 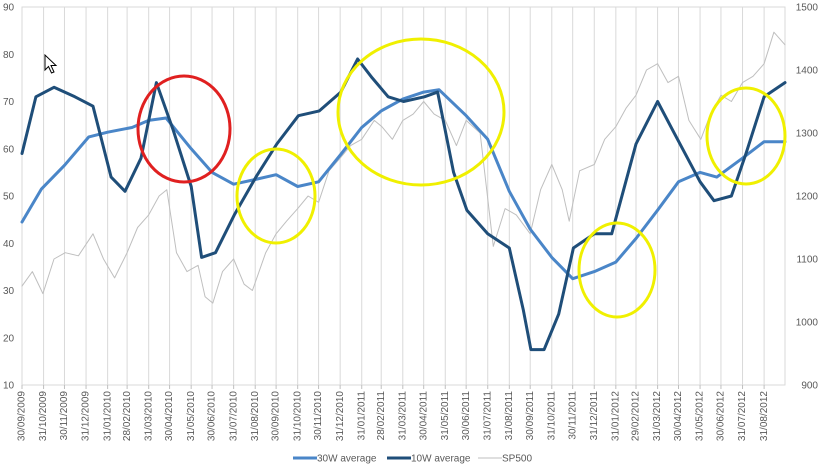 I want to click on x-tick-label: 31/01/2010, so click(x=107, y=416).